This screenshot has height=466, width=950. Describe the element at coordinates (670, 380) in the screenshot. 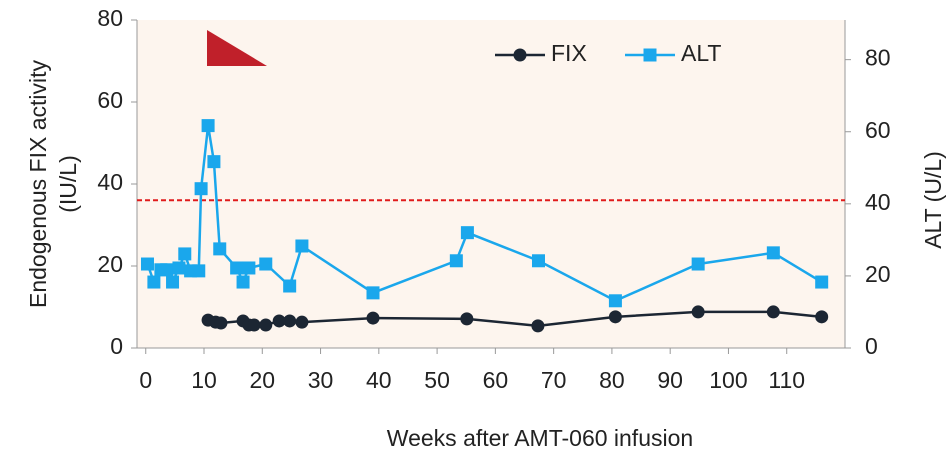

I see `x-tick-label: 90` at that location.